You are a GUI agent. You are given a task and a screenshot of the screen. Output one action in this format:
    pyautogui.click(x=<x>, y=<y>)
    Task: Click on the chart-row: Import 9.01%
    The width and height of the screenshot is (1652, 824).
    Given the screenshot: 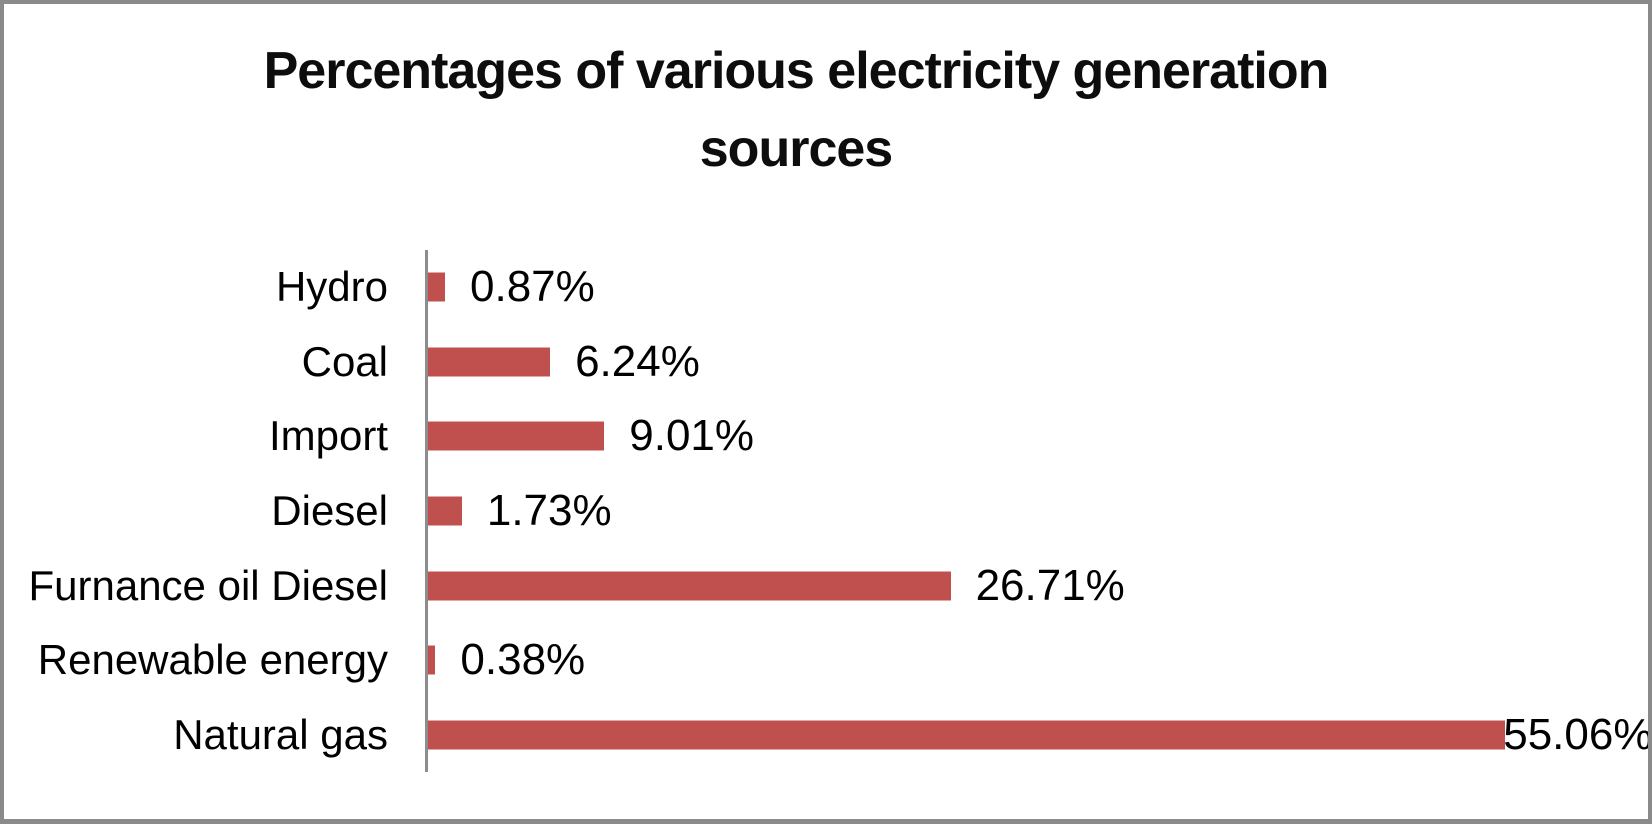 What is the action you would take?
    pyautogui.click(x=826, y=436)
    